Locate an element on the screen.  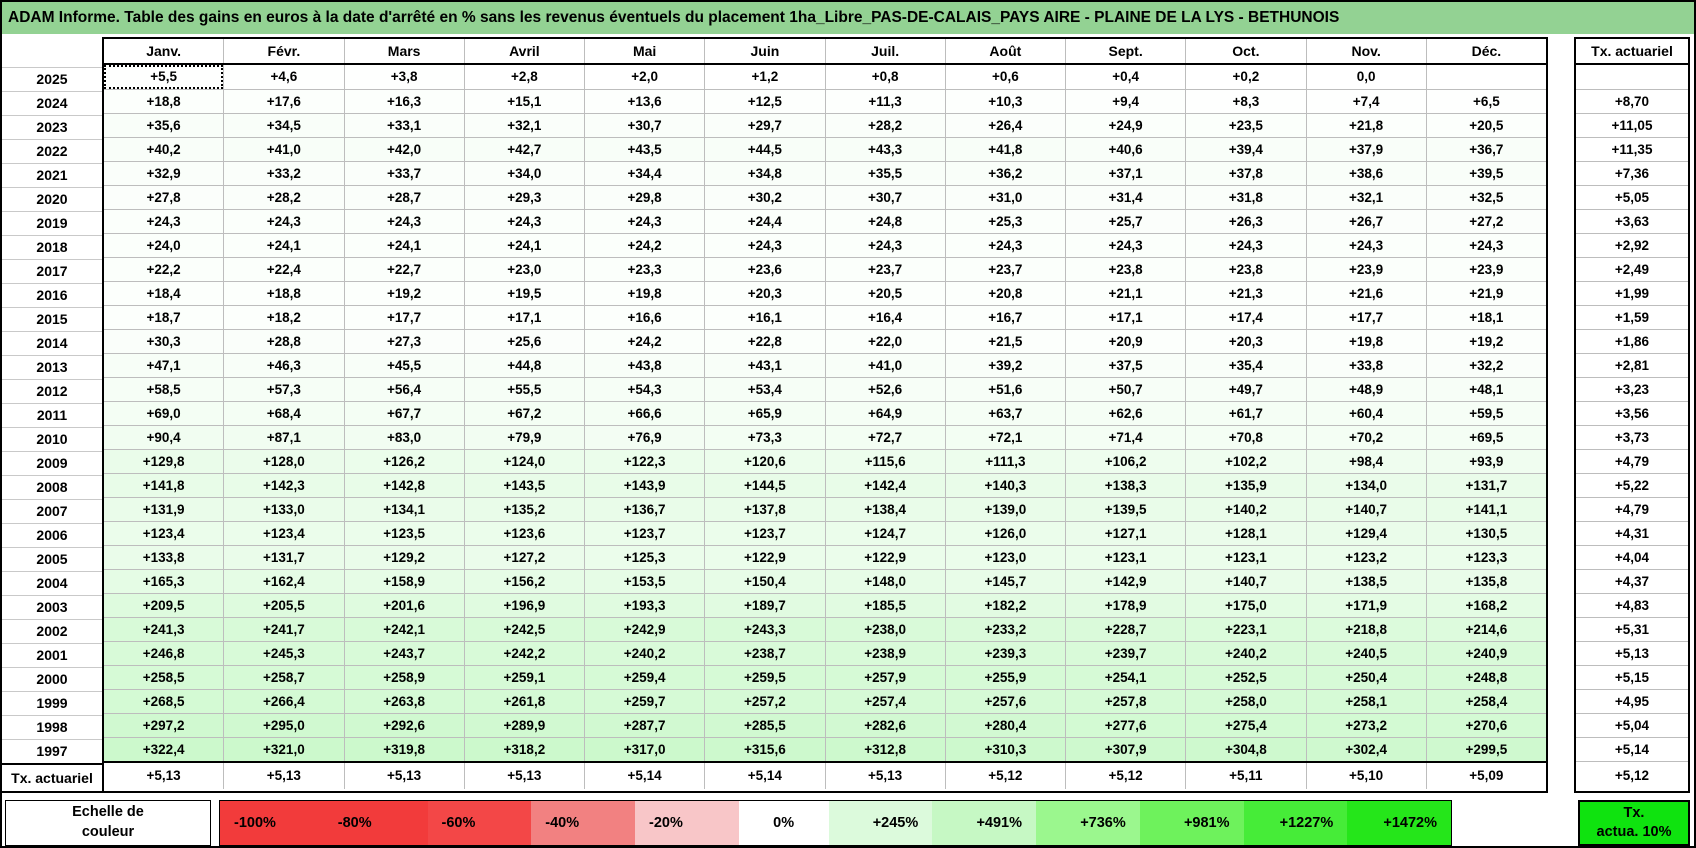
cell: +126,2 is located at coordinates (403, 461).